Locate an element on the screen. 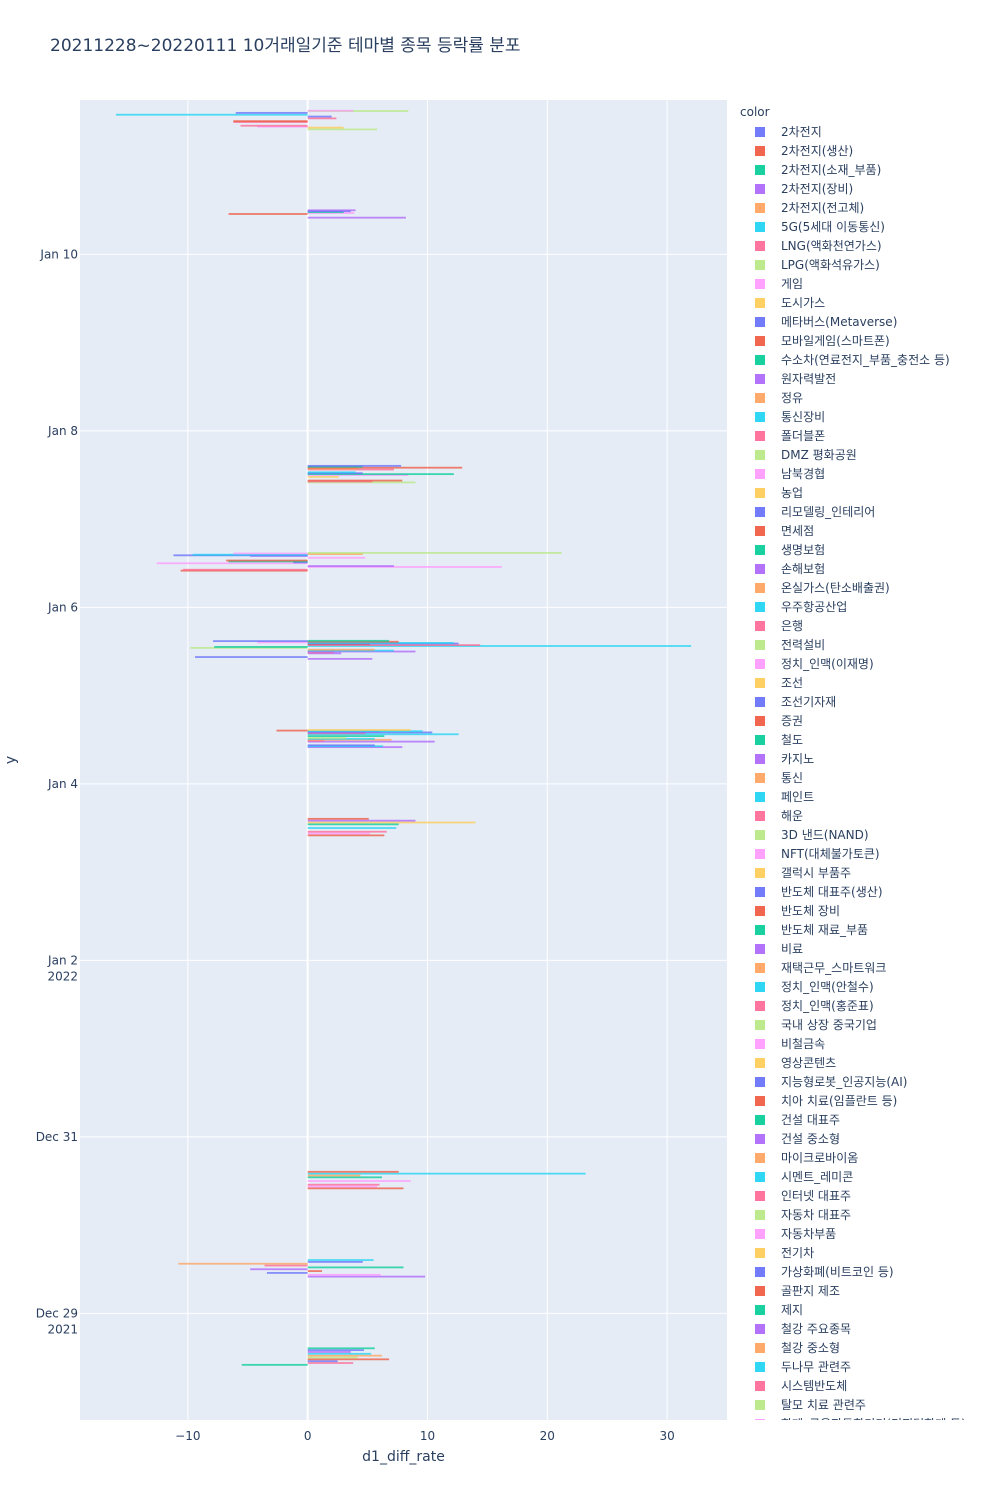 The height and width of the screenshot is (1500, 1000). legend-item: 철강 주요종목 is located at coordinates (869, 1328).